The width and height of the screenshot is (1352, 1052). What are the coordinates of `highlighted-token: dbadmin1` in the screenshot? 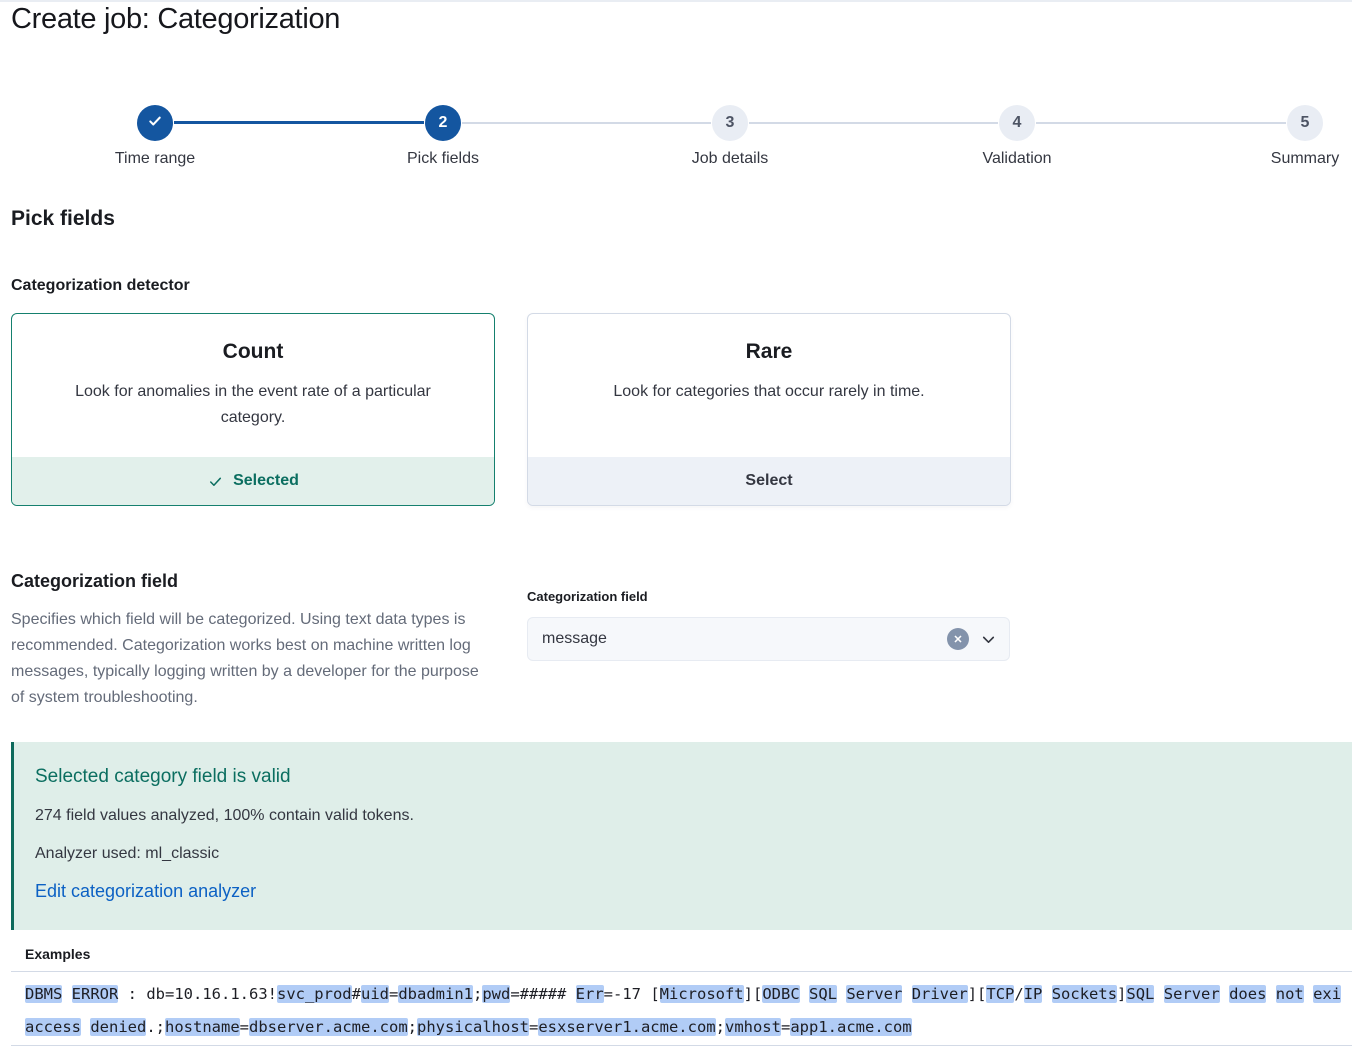 It's located at (435, 994).